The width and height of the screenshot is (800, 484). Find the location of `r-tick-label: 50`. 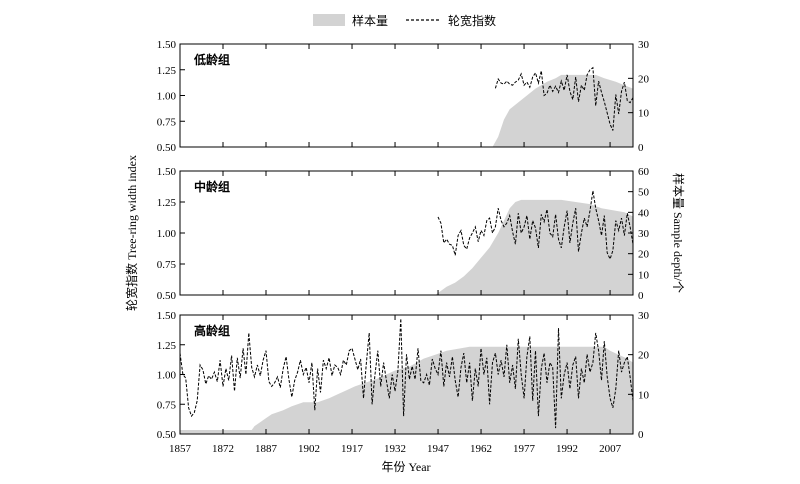

r-tick-label: 50 is located at coordinates (644, 193).